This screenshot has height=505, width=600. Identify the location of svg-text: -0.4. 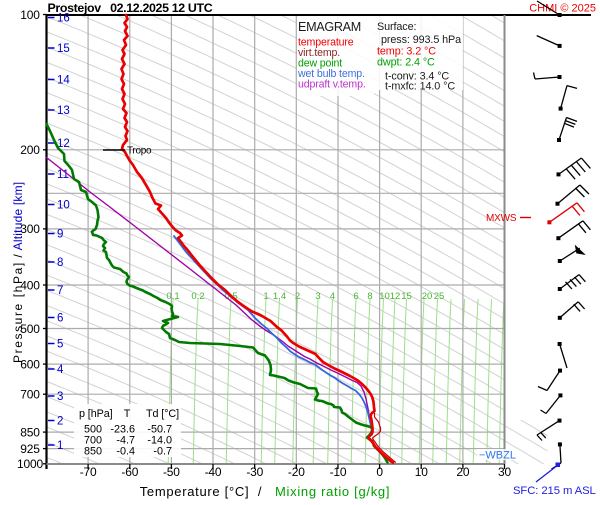
(125, 452).